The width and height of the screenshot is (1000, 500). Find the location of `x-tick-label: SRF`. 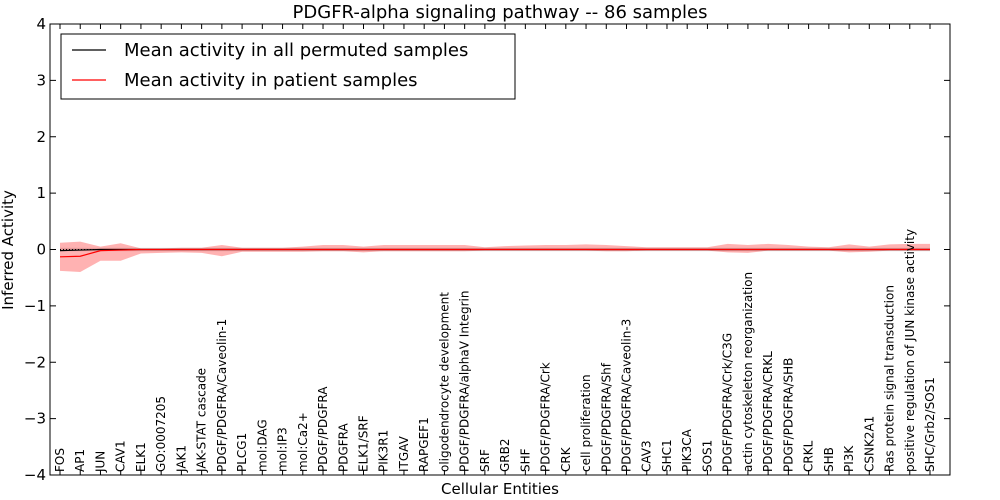

x-tick-label: SRF is located at coordinates (485, 460).